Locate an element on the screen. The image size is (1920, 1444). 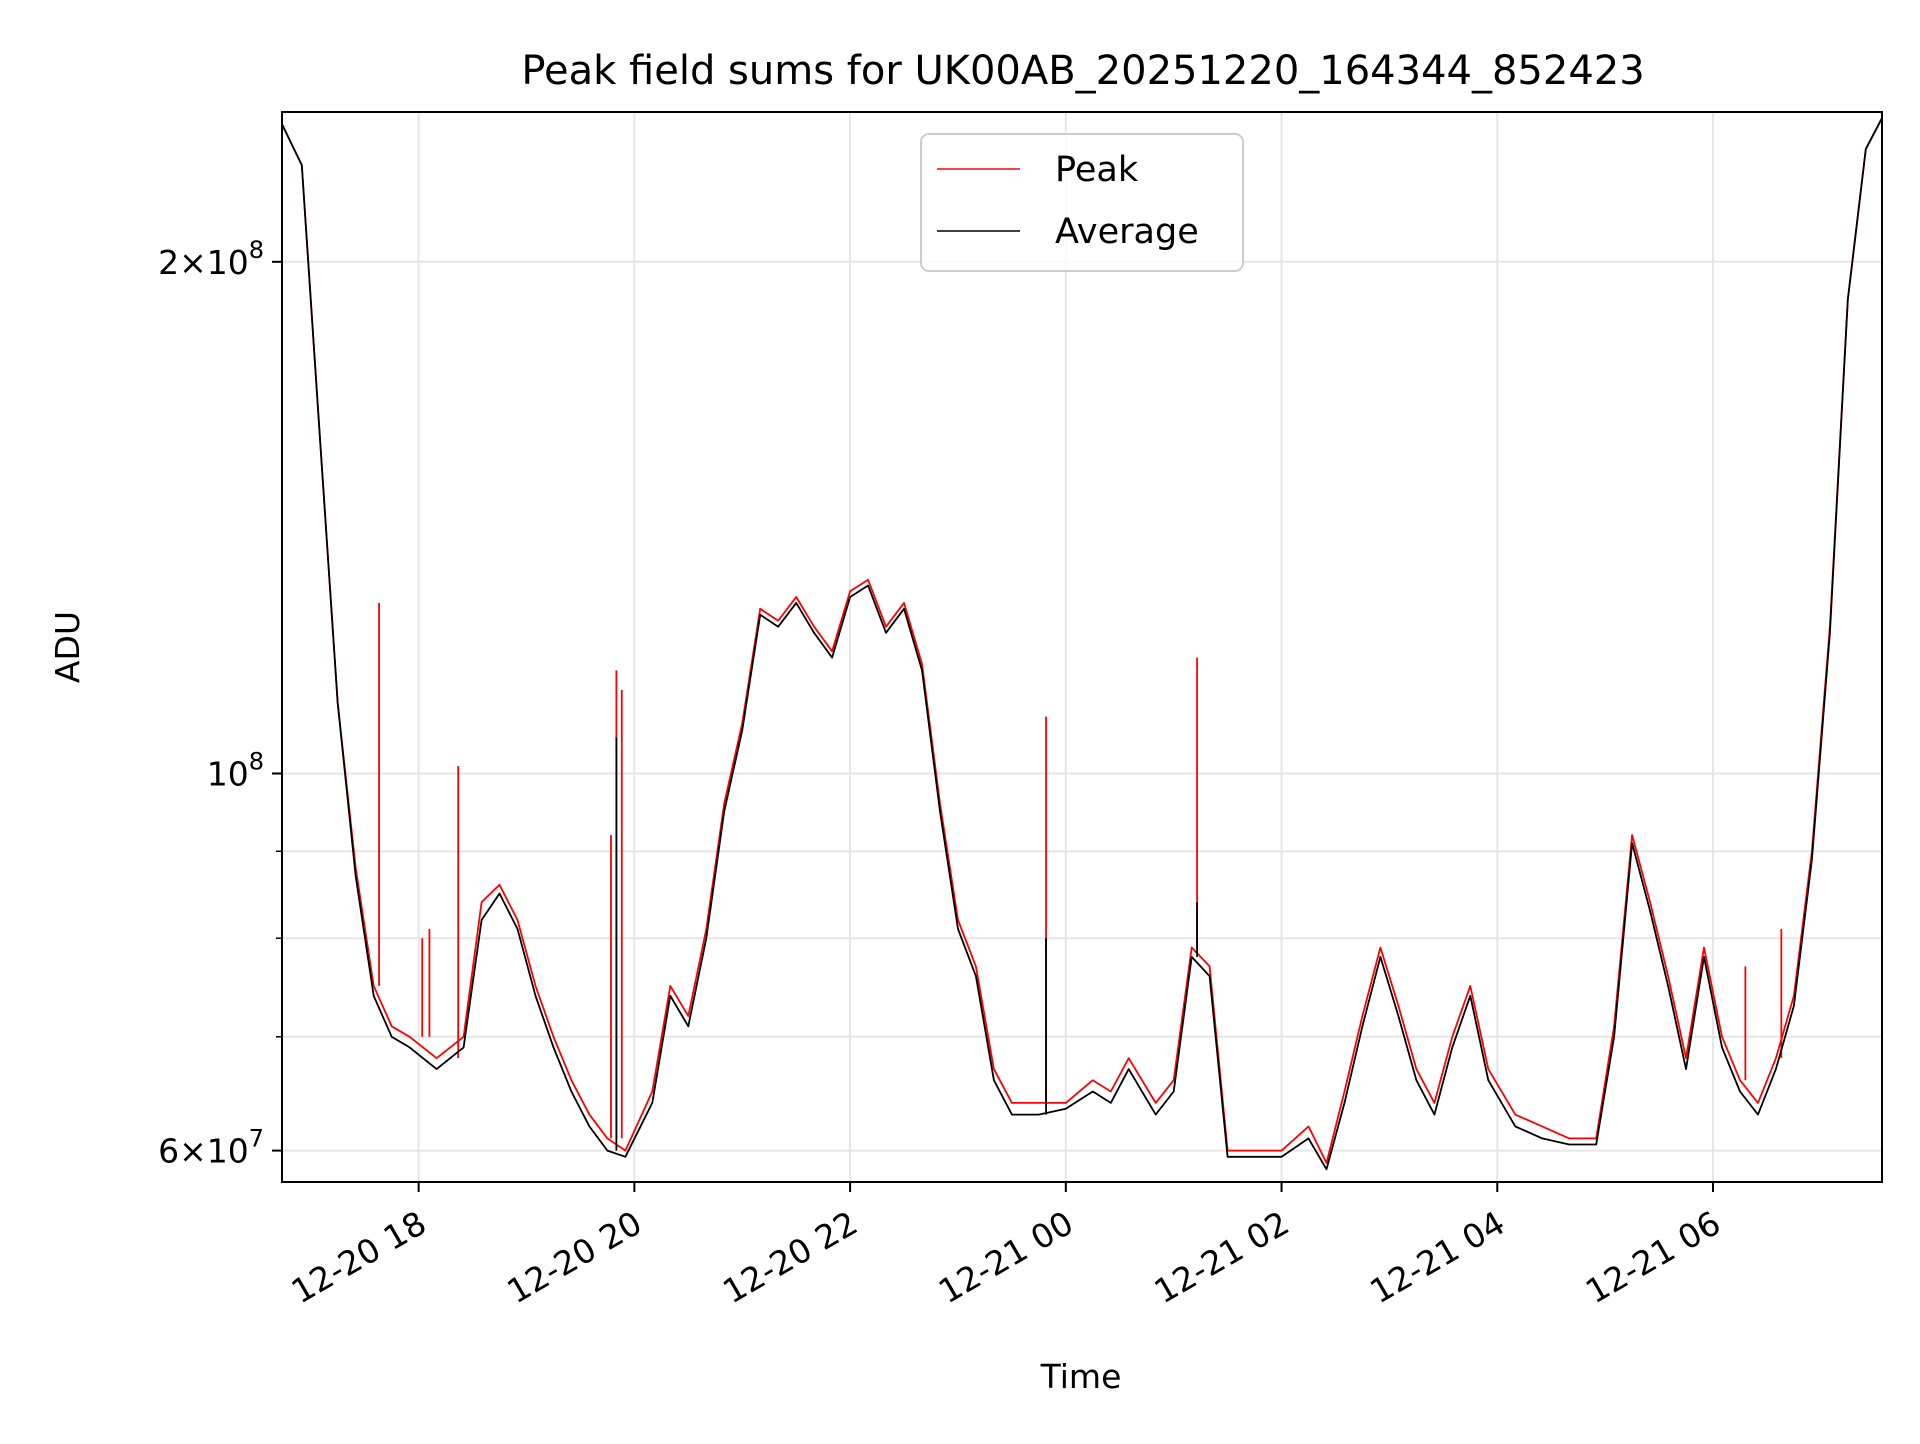
y-axis: 6×107 108 2×108 is located at coordinates (220, 703).